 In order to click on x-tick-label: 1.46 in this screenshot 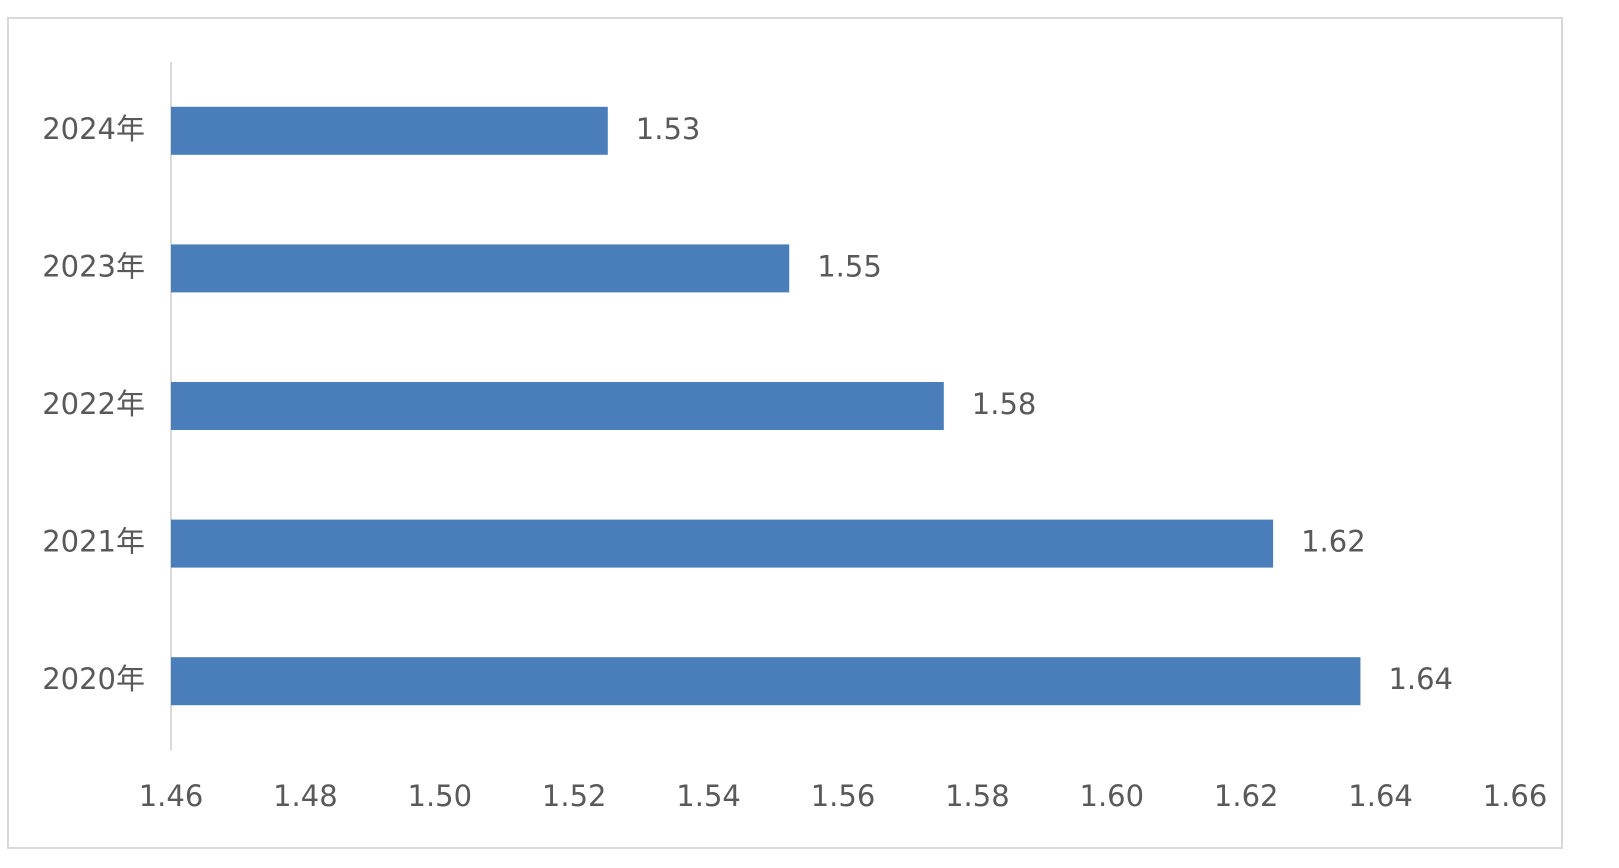, I will do `click(171, 796)`.